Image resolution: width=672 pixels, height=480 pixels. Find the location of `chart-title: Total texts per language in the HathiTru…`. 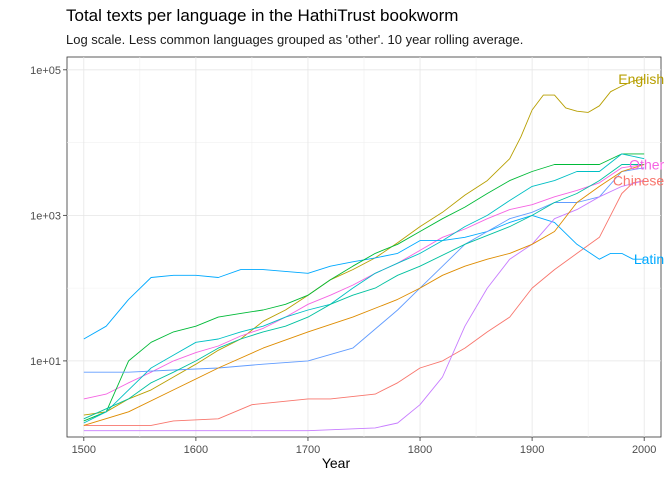

chart-title: Total texts per language in the HathiTru… is located at coordinates (262, 15).